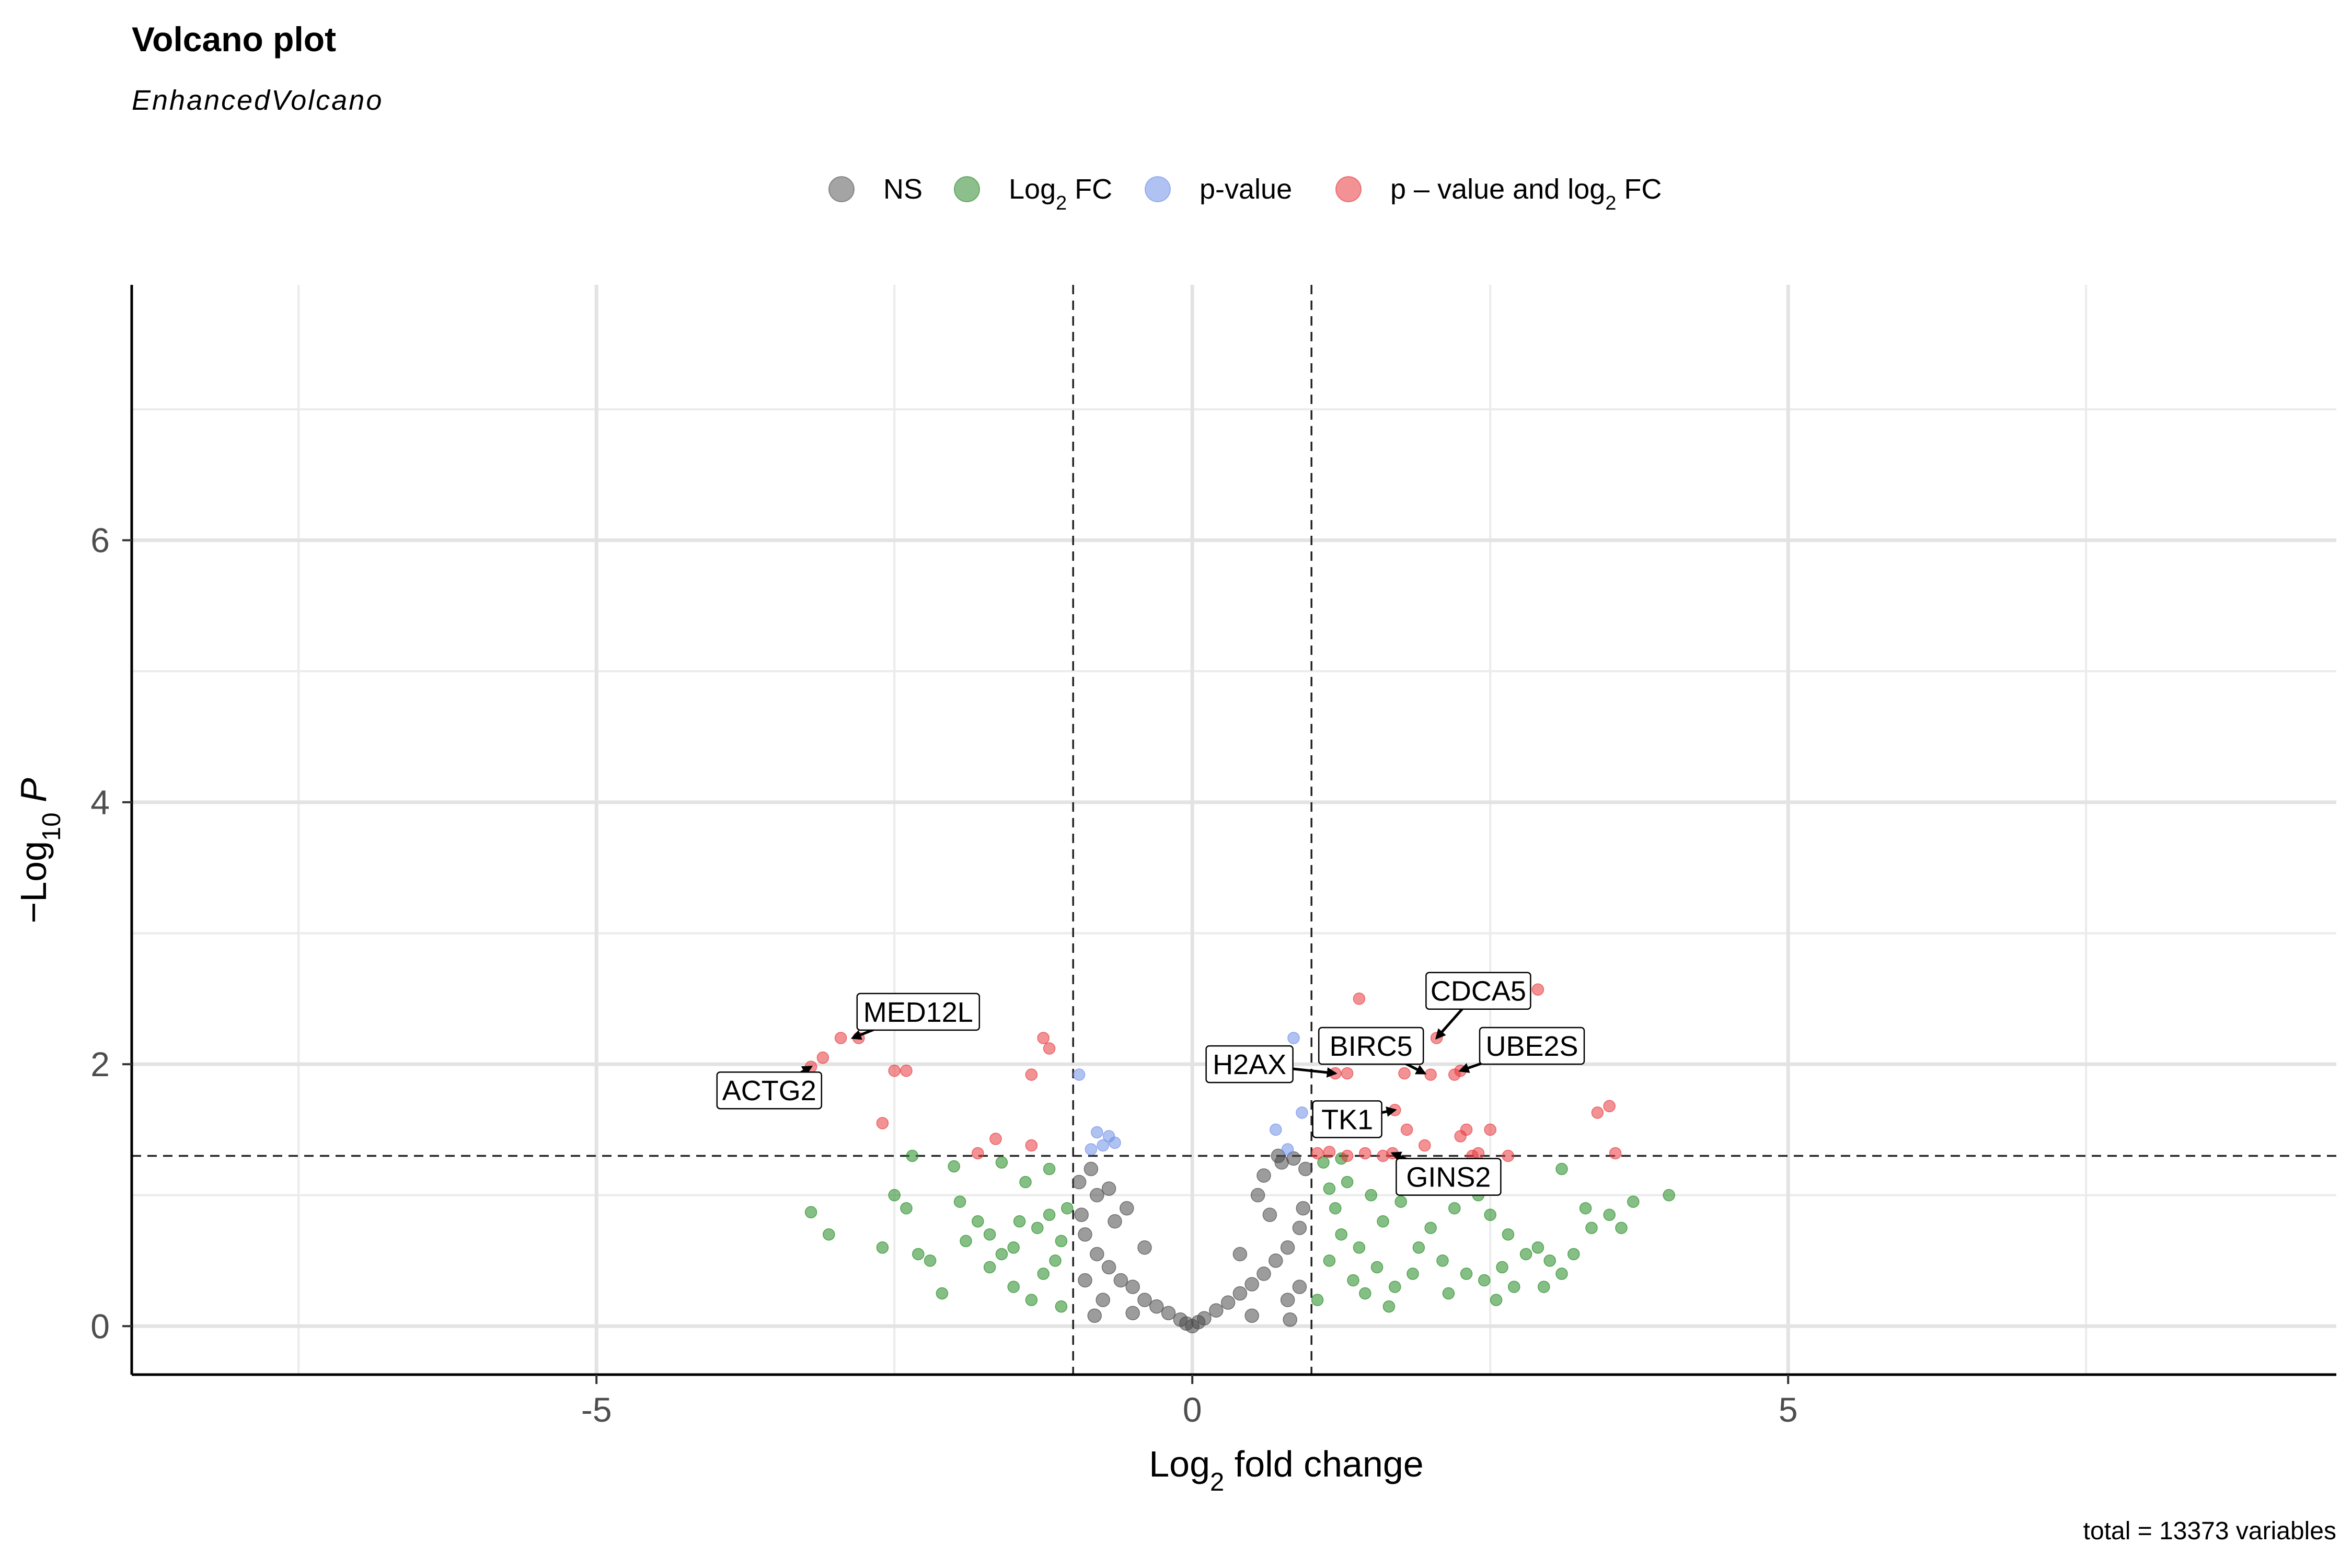 The image size is (2352, 1568). I want to click on gene-label-ube2s: UBE2S, so click(1521, 1050).